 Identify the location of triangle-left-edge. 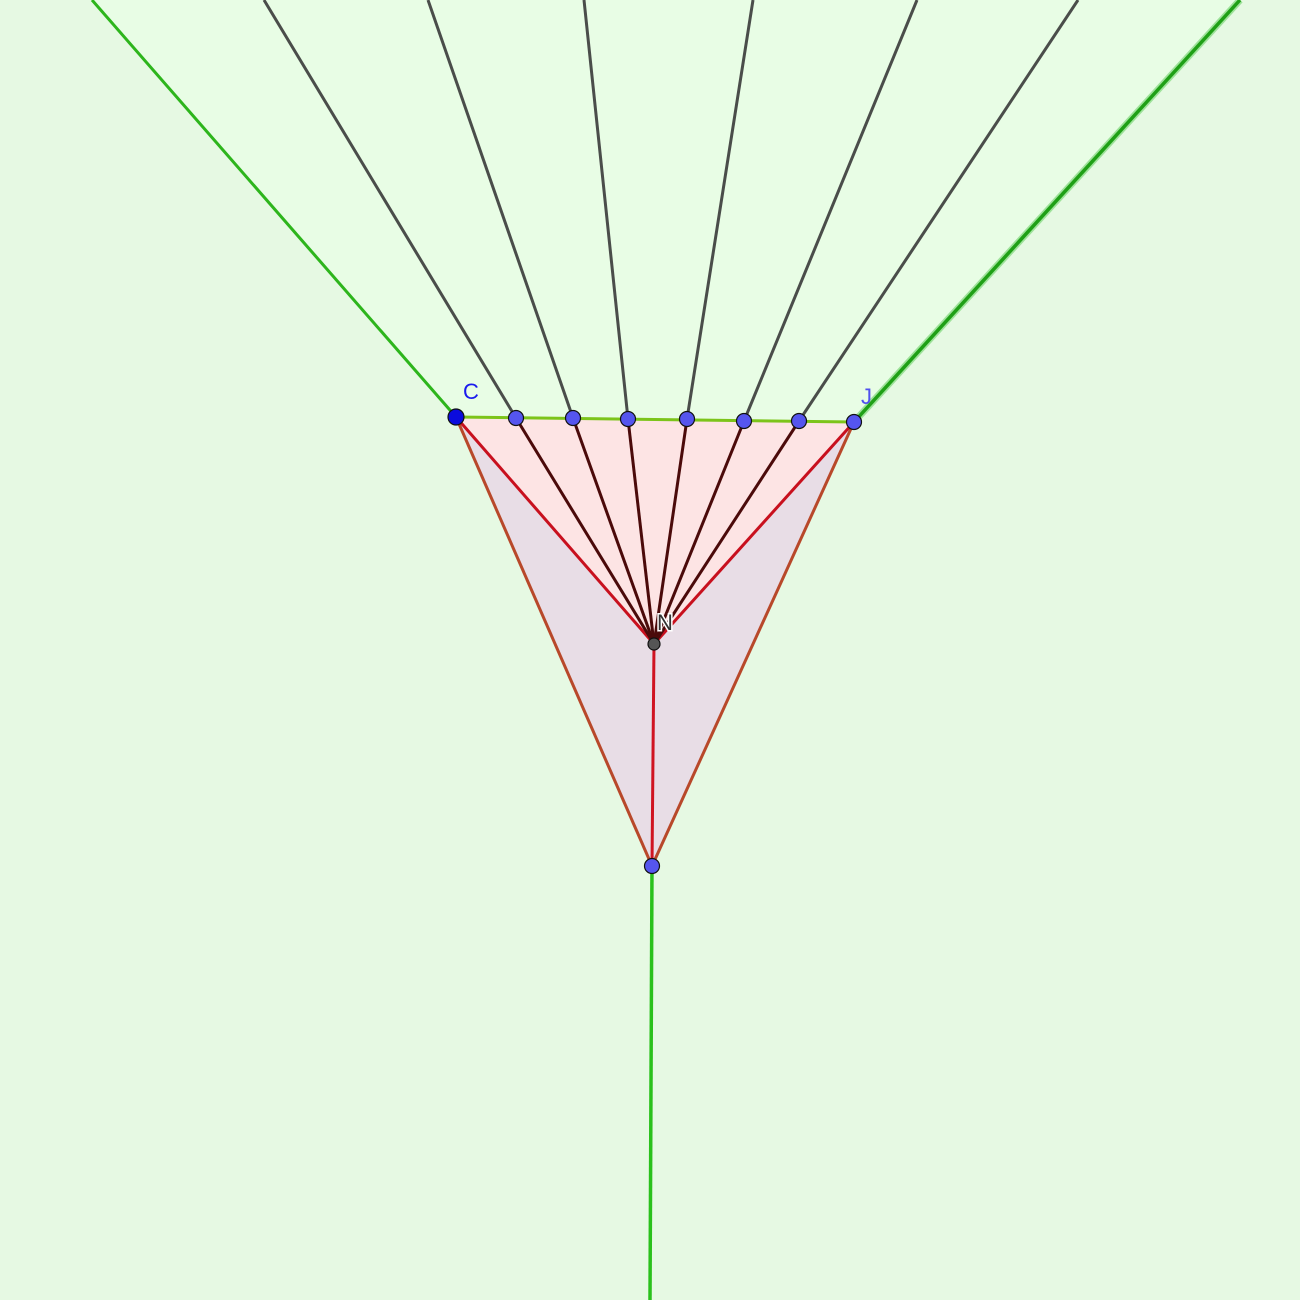
(554, 641).